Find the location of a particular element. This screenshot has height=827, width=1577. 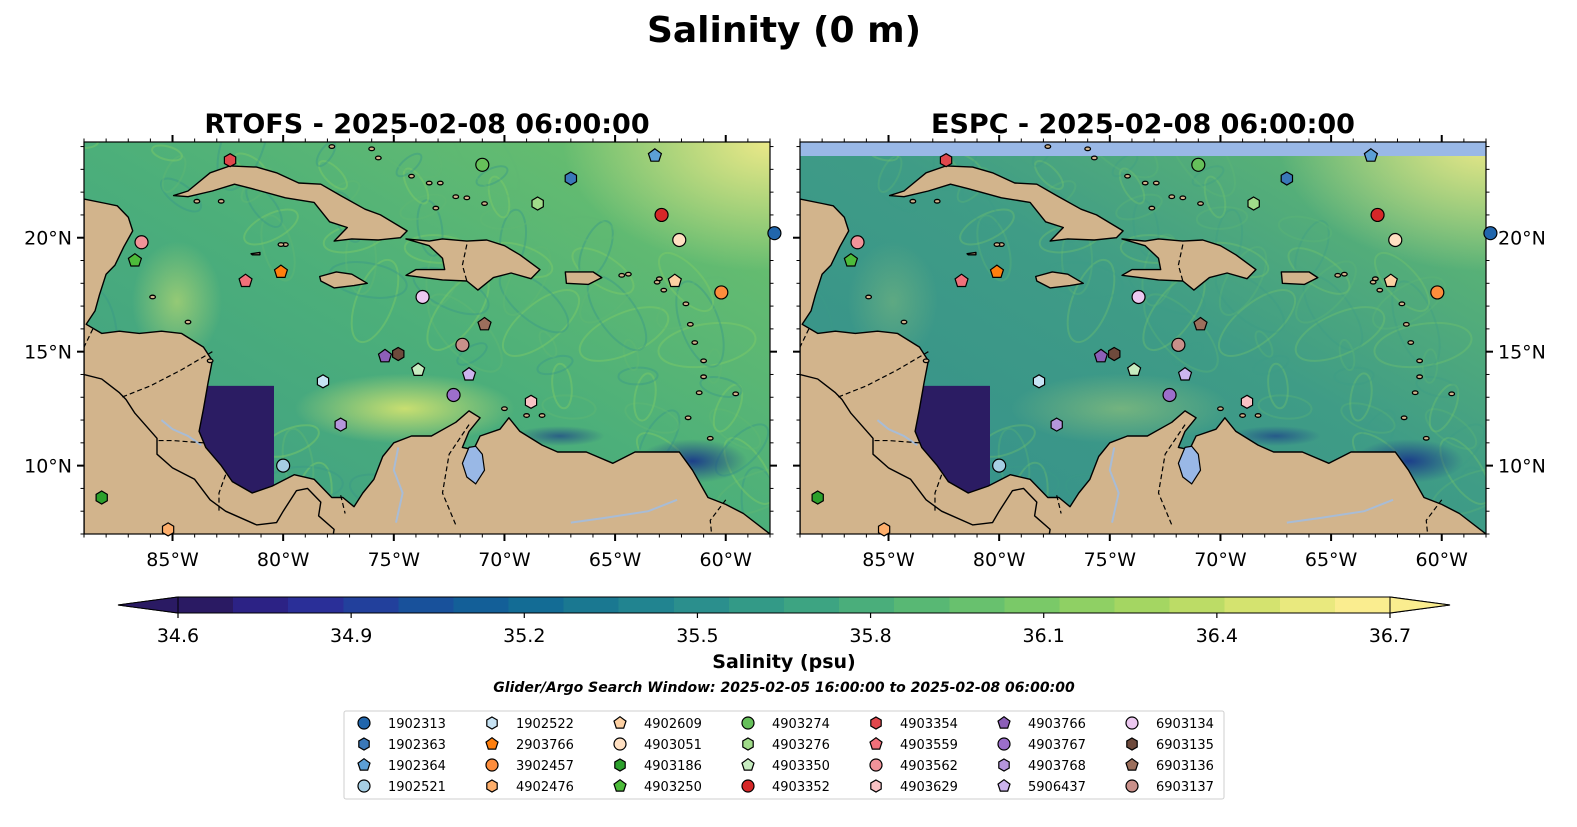

river is located at coordinates (181, 432).